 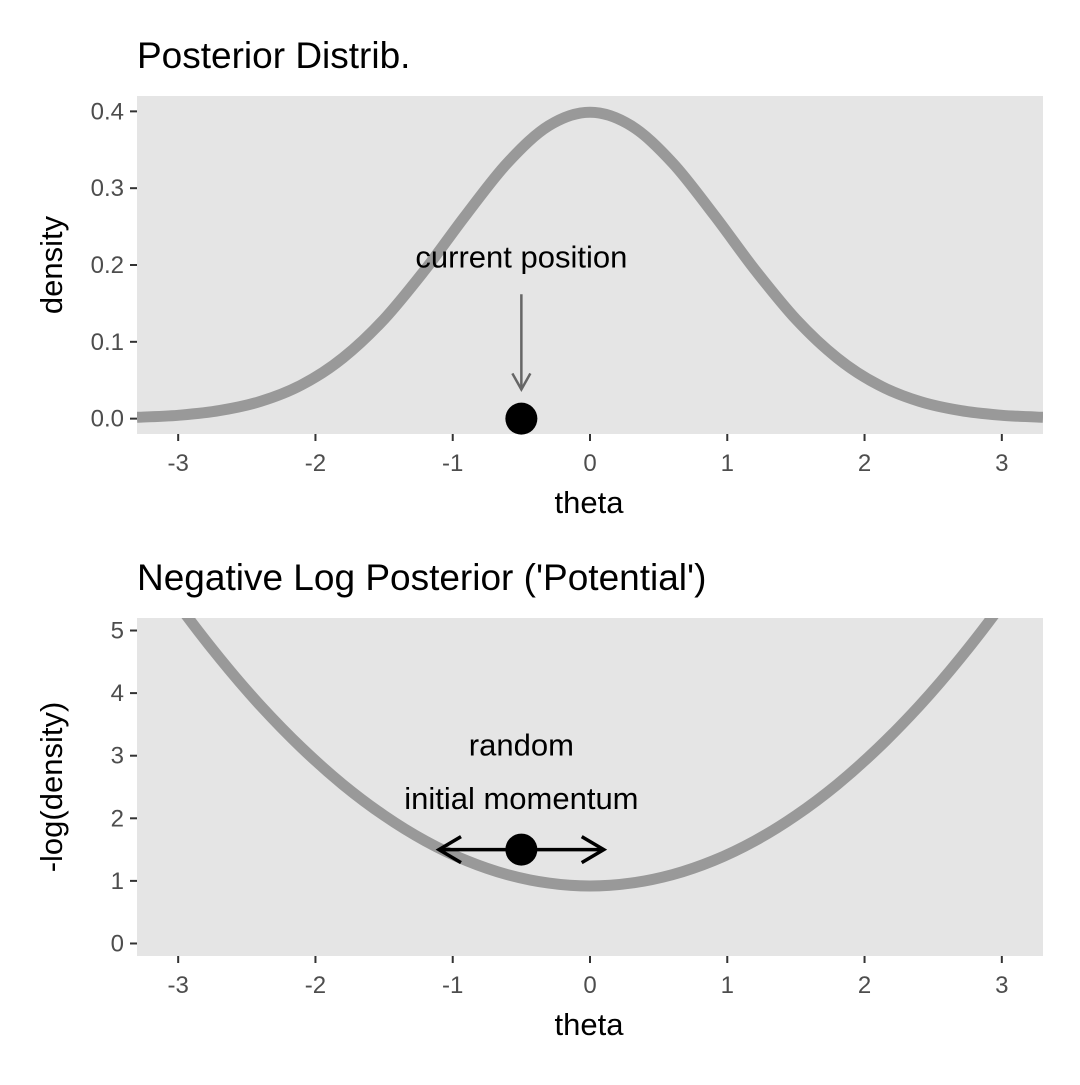 What do you see at coordinates (448, 850) in the screenshot?
I see `momentum-arrowhead-left` at bounding box center [448, 850].